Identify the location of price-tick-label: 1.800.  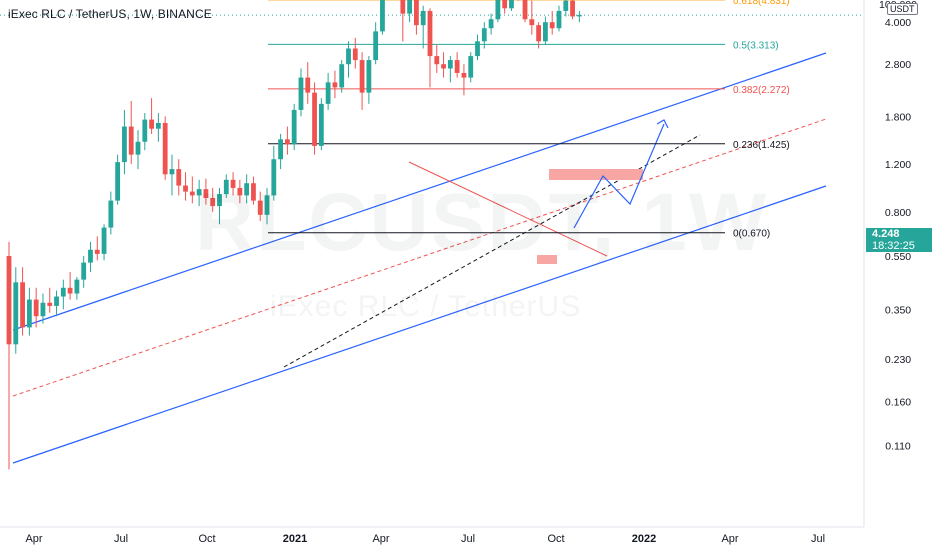
(898, 117).